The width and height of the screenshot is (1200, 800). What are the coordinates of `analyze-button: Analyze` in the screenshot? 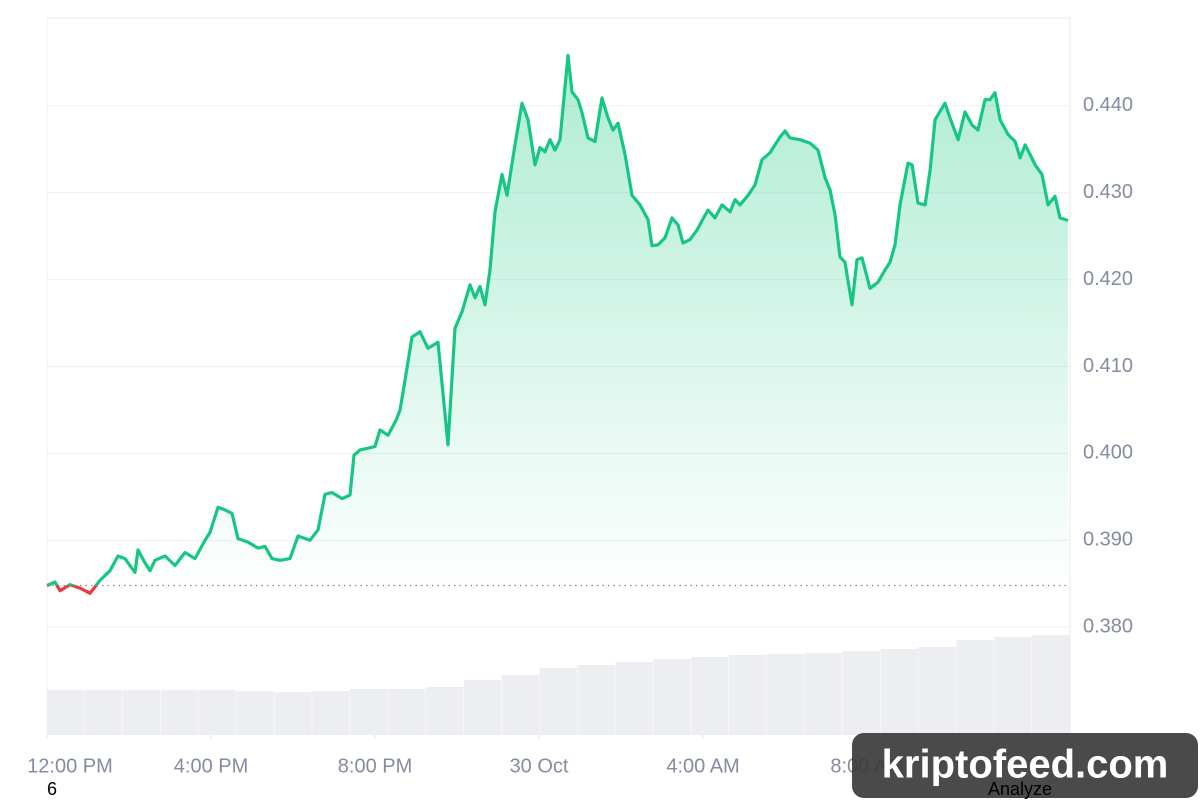 It's located at (1020, 789).